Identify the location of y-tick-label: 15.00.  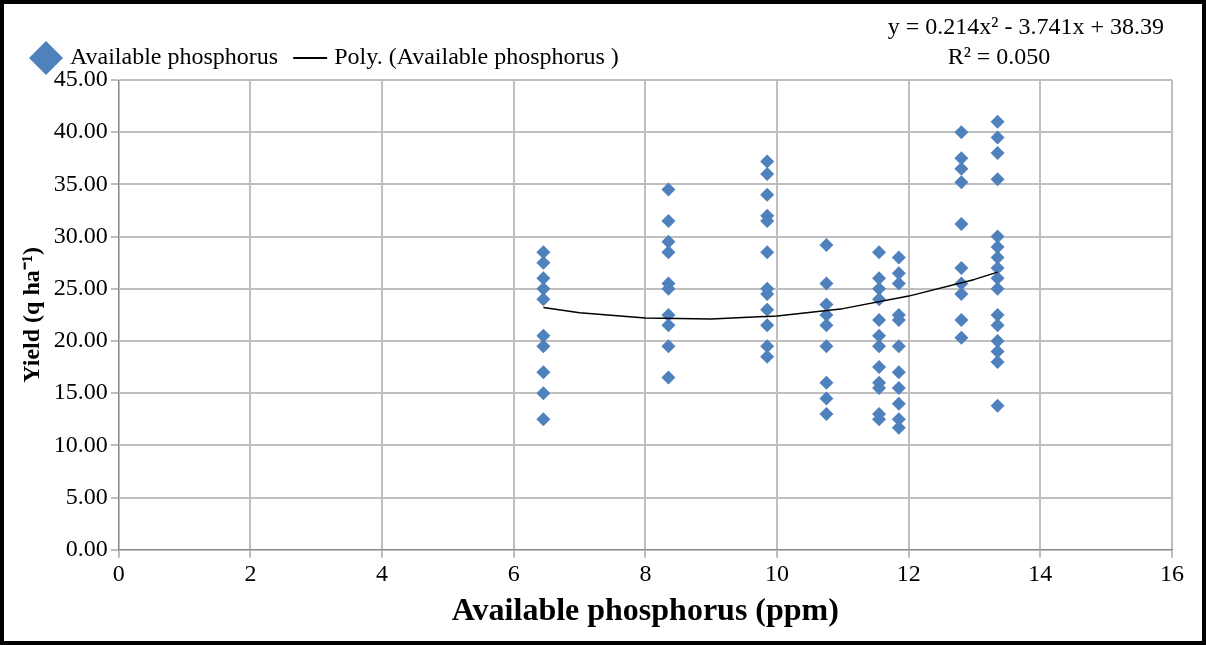
(80, 391).